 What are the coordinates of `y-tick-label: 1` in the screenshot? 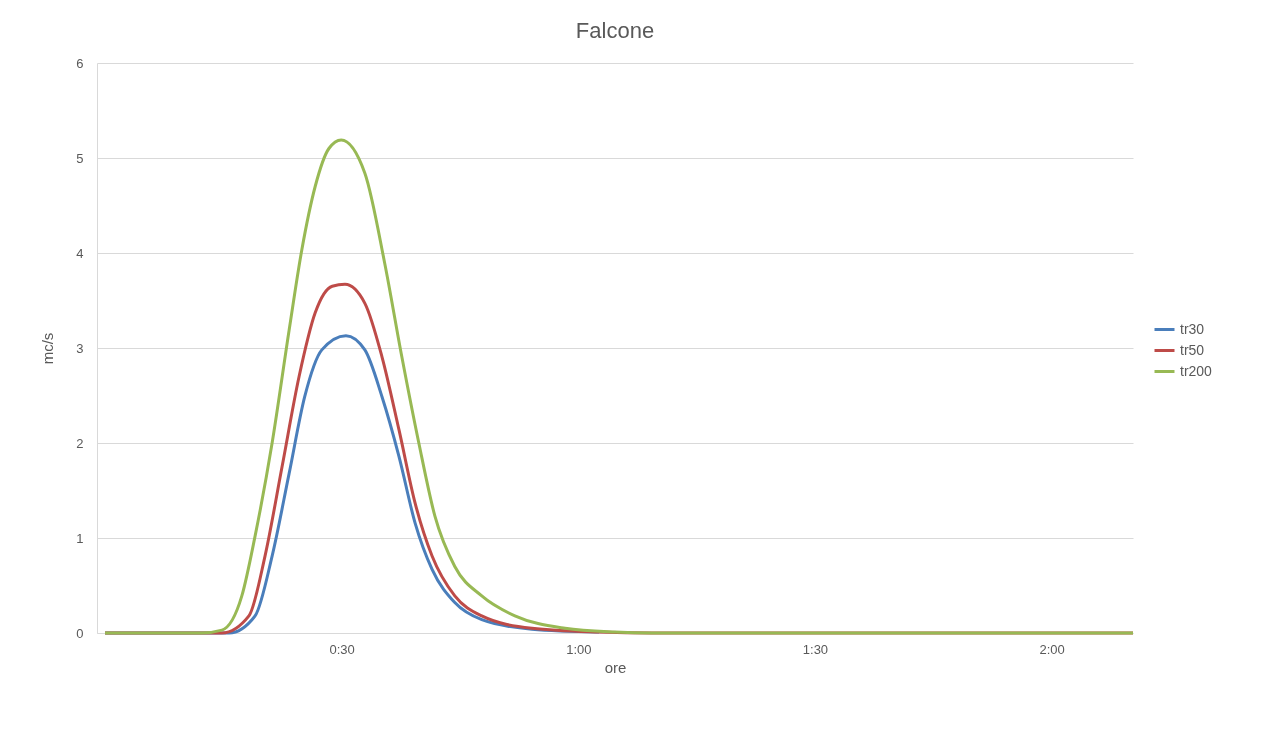 It's located at (80, 538).